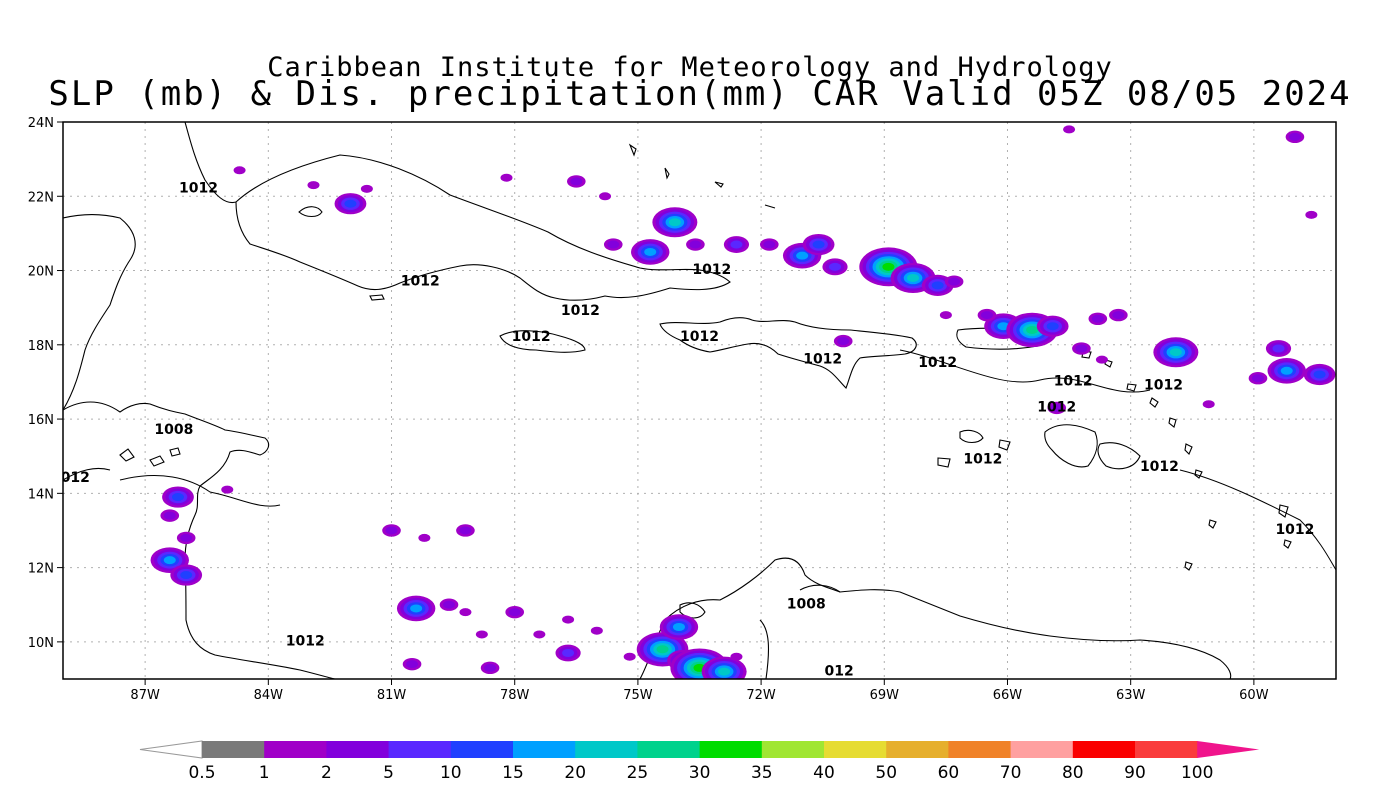 This screenshot has width=1400, height=800. Describe the element at coordinates (41, 569) in the screenshot. I see `y-tick-label: 12N` at that location.